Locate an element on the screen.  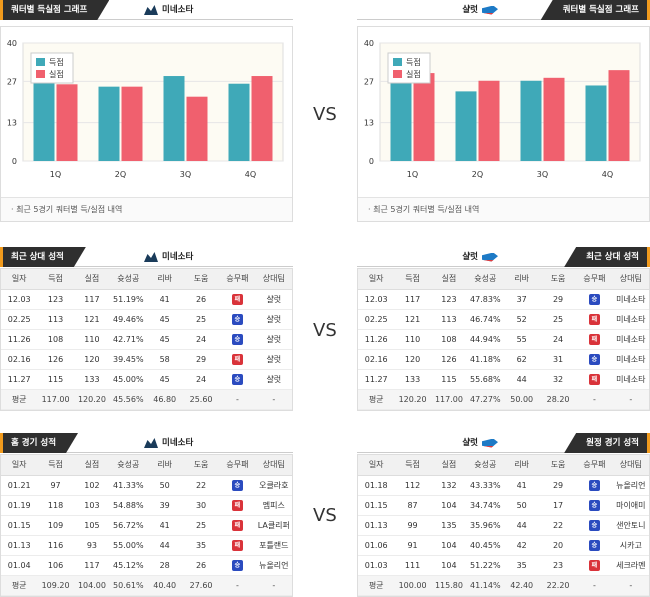
table-cell: 마이애미 is located at coordinates (630, 505).